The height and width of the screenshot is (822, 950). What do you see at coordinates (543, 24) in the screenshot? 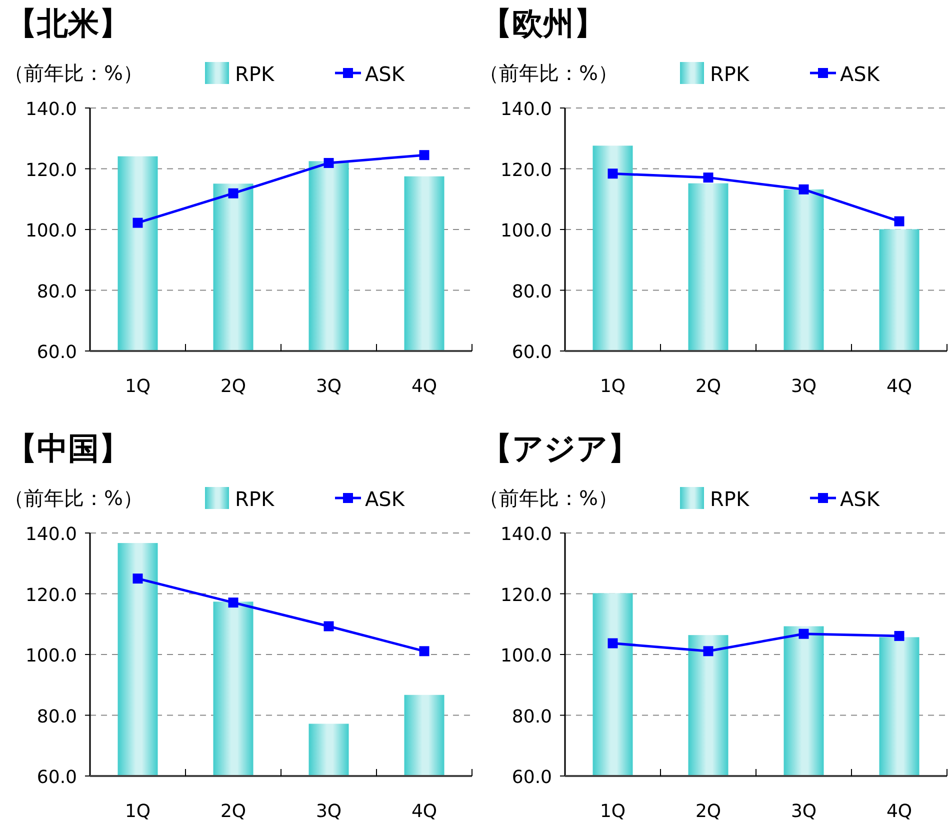
I see `chart-title: 【欧州】` at bounding box center [543, 24].